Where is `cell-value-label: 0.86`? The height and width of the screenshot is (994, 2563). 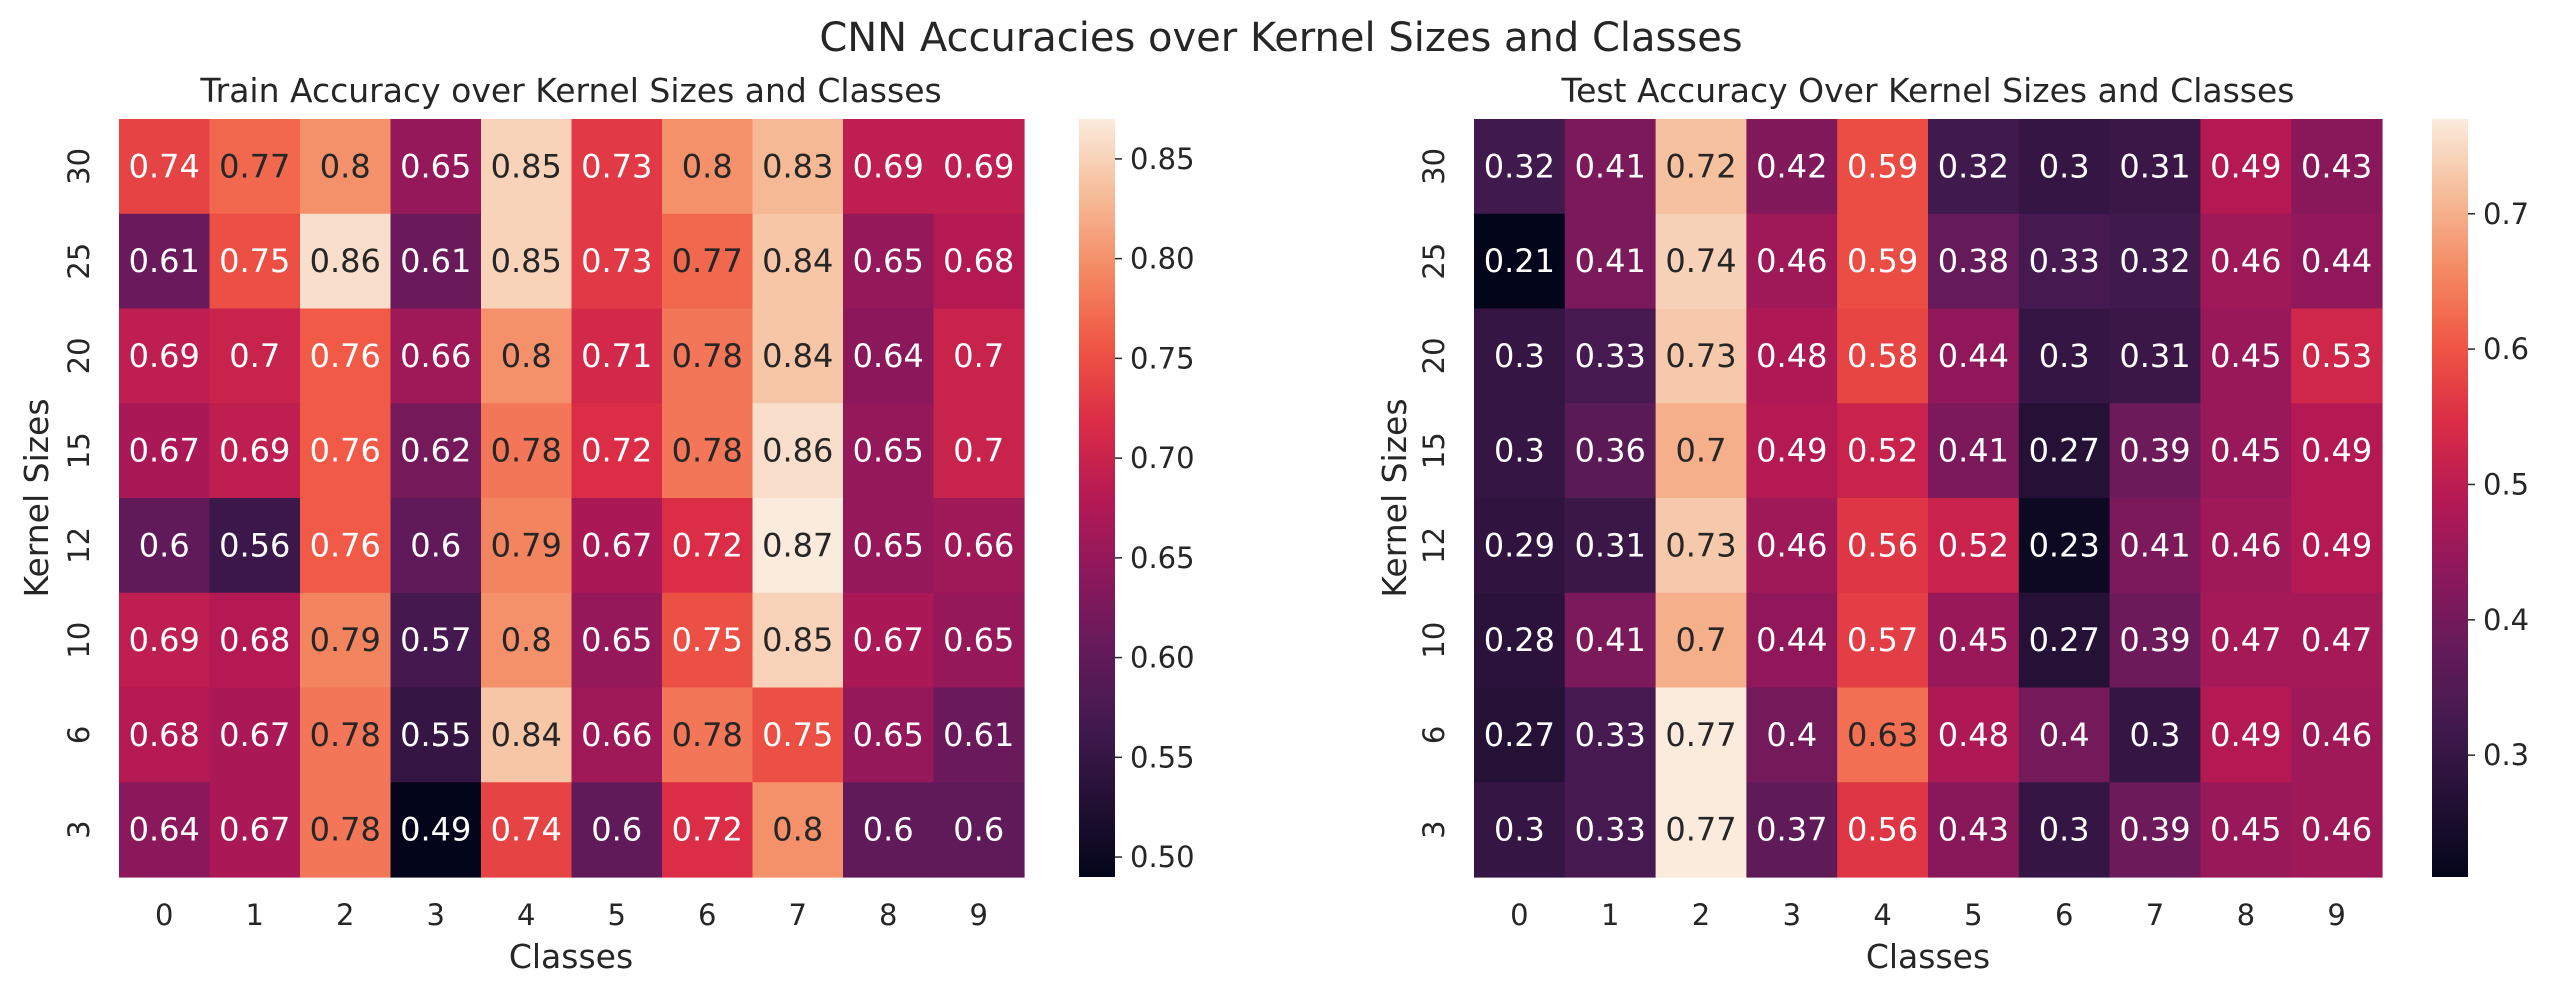 cell-value-label: 0.86 is located at coordinates (345, 261).